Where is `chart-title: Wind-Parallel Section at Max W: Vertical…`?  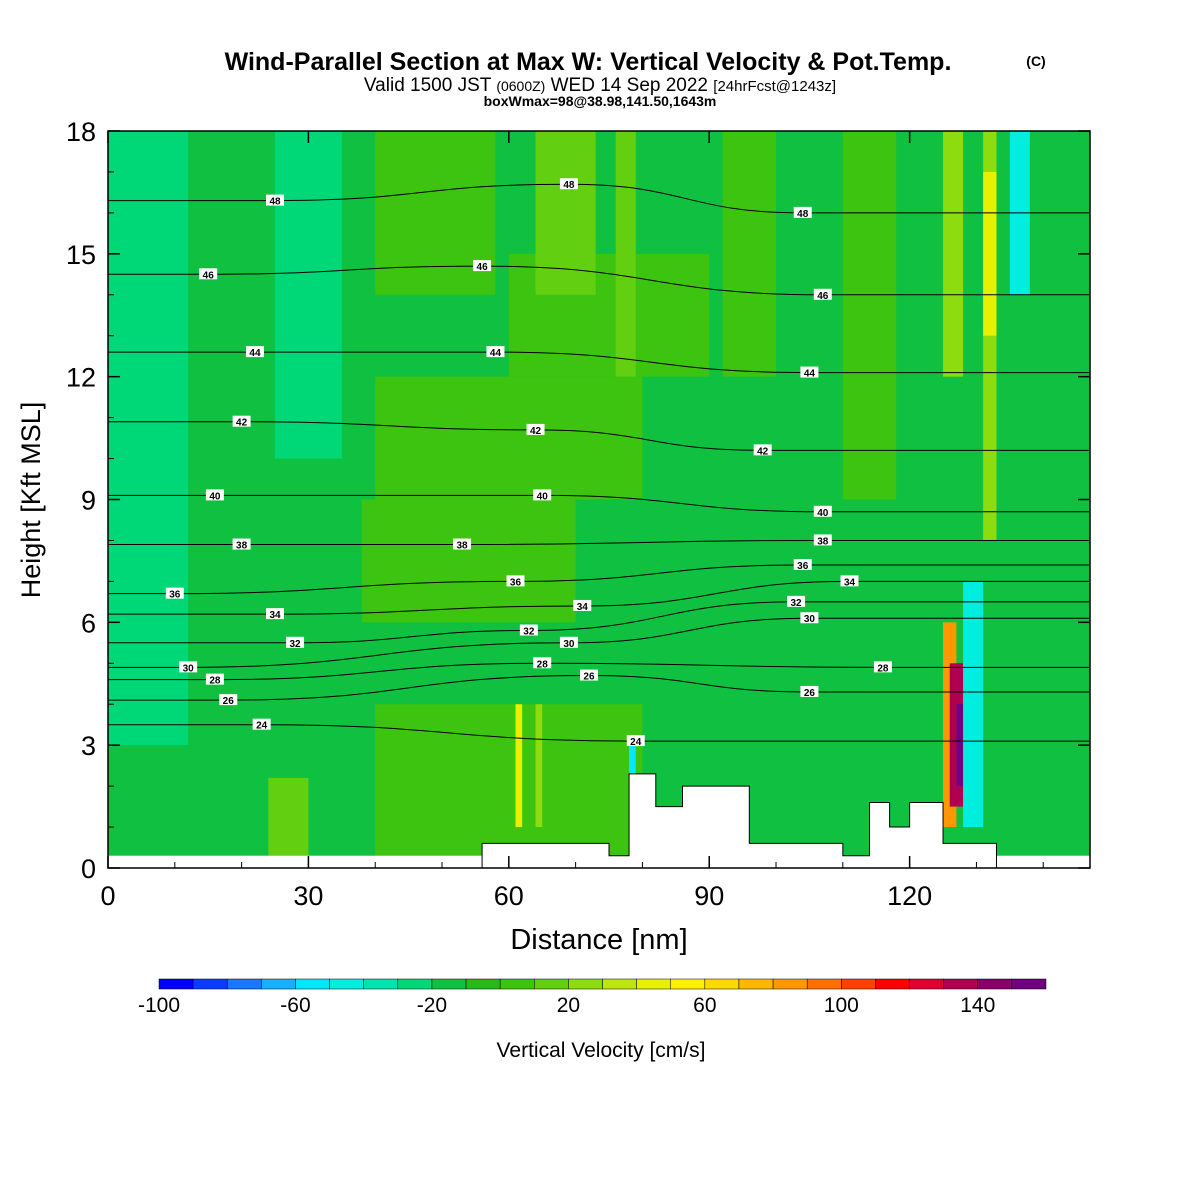
chart-title: Wind-Parallel Section at Max W: Vertical… is located at coordinates (588, 62).